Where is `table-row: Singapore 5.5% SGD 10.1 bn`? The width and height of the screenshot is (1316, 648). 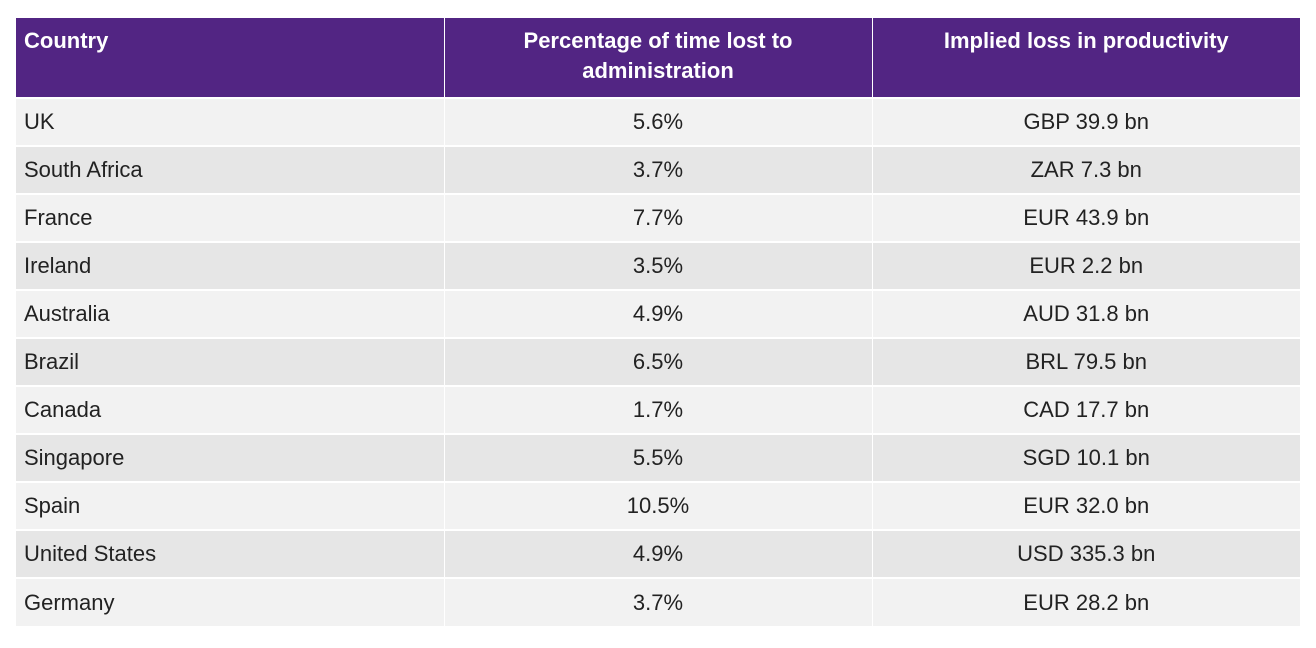 table-row: Singapore 5.5% SGD 10.1 bn is located at coordinates (658, 457).